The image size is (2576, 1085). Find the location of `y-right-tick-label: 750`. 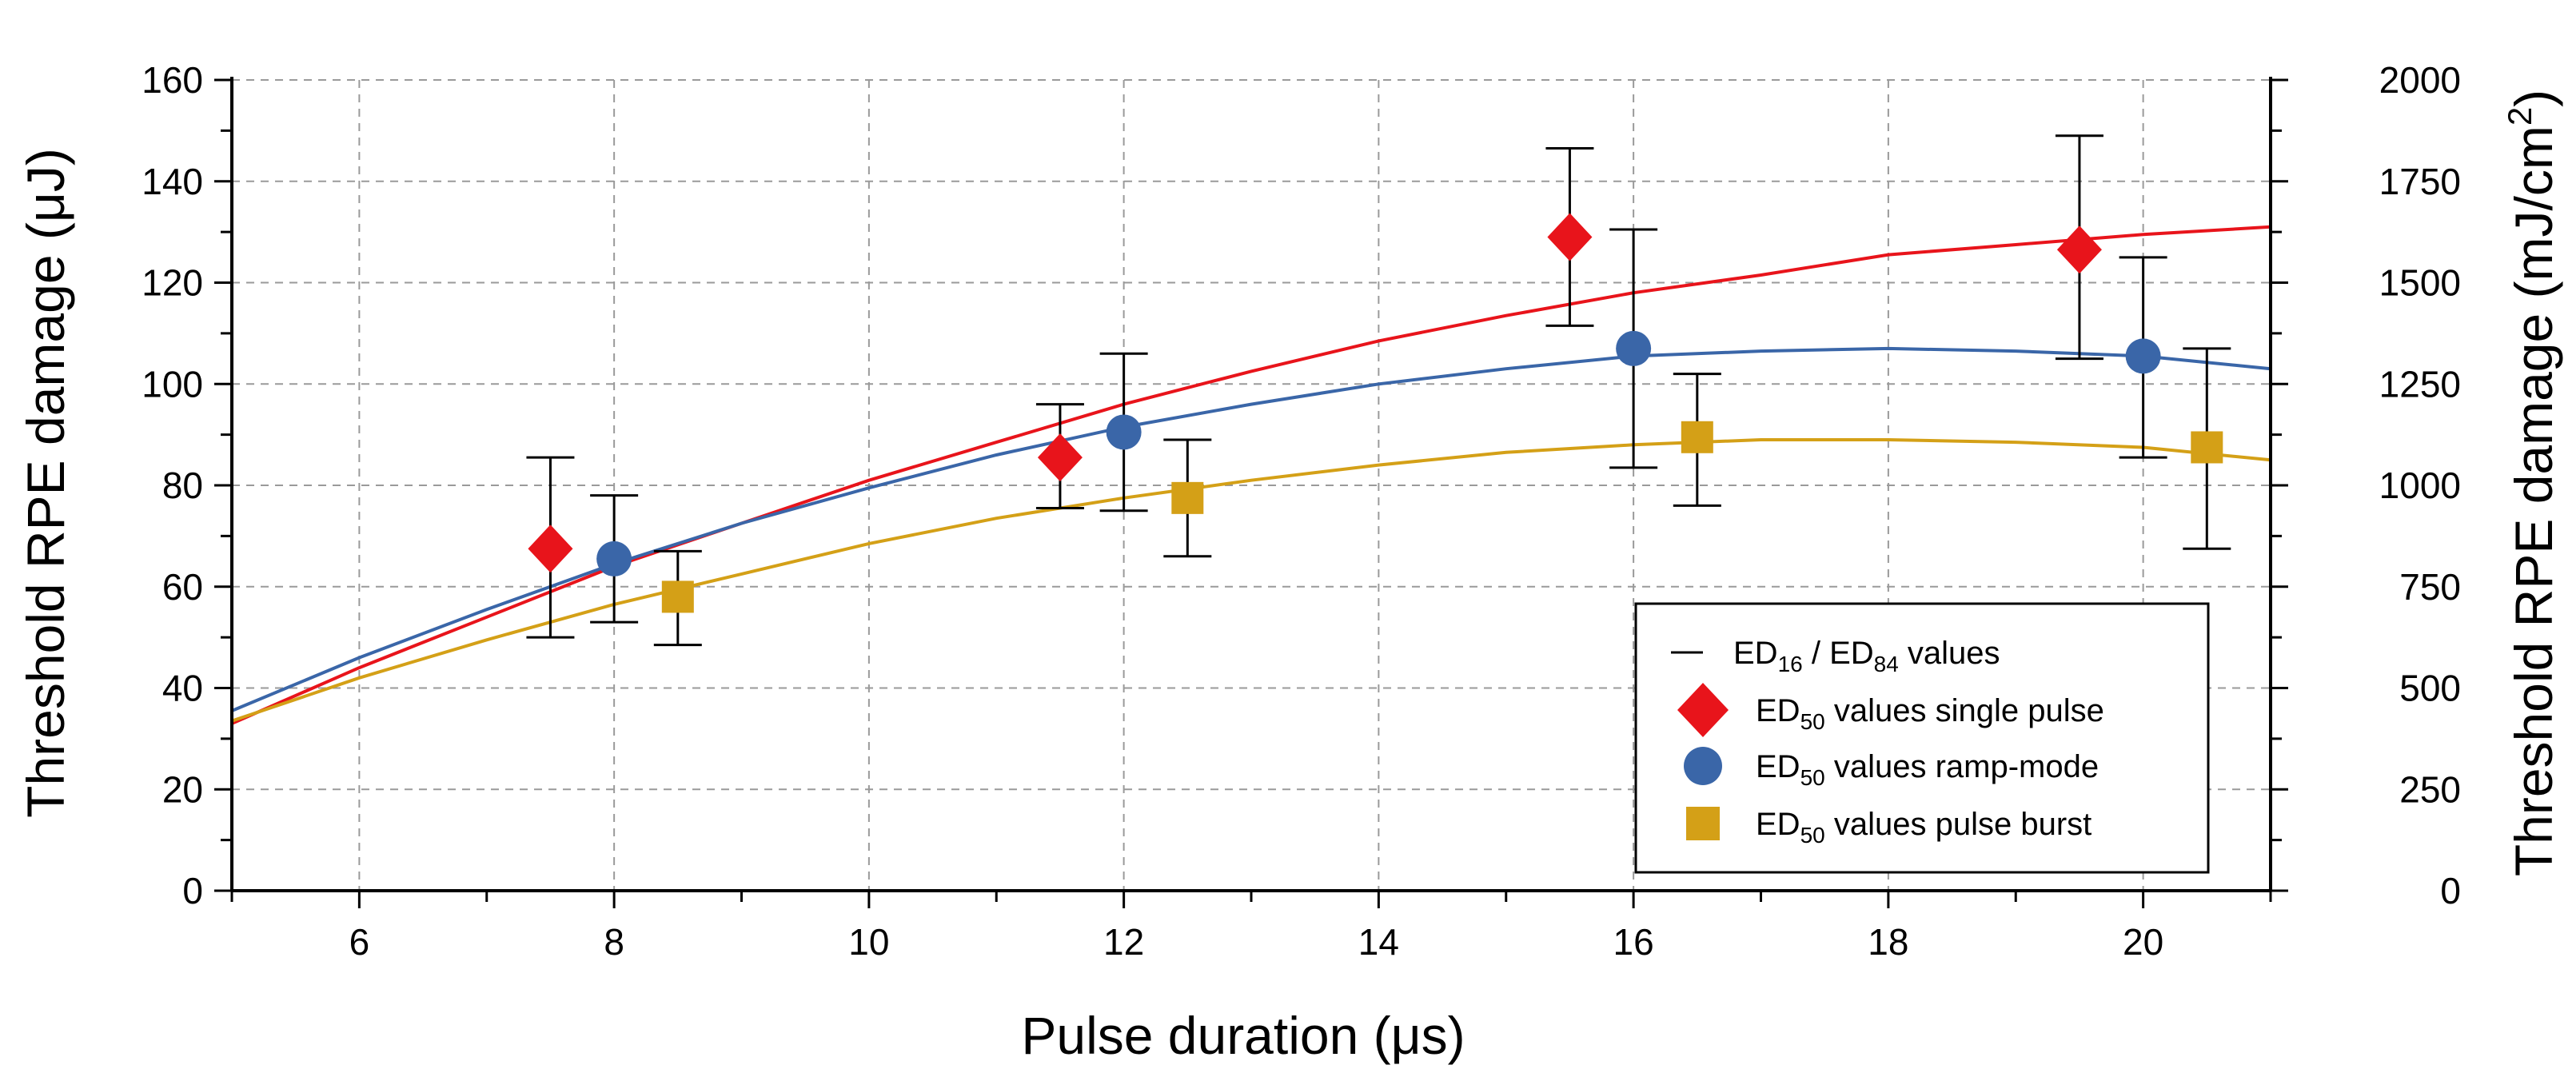

y-right-tick-label: 750 is located at coordinates (2430, 587).